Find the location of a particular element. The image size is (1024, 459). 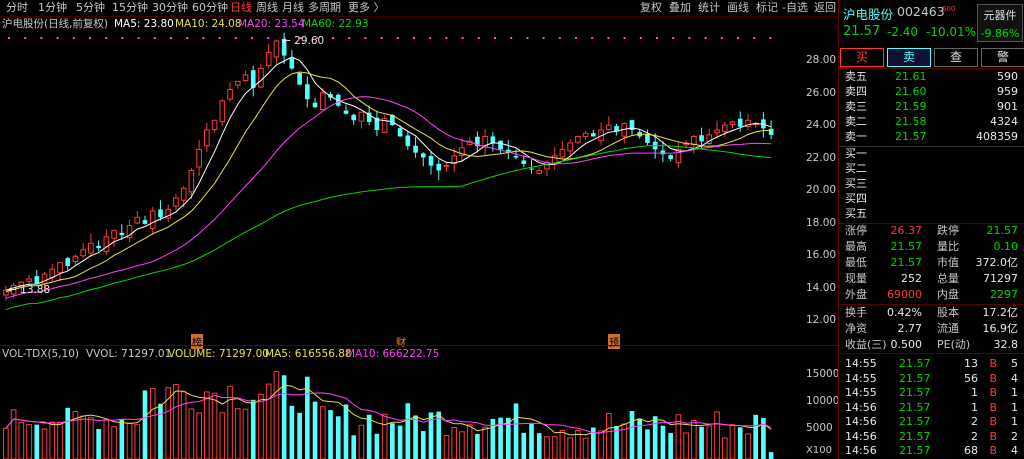

ask-row: 卖三 21.59 901 is located at coordinates (931, 107).